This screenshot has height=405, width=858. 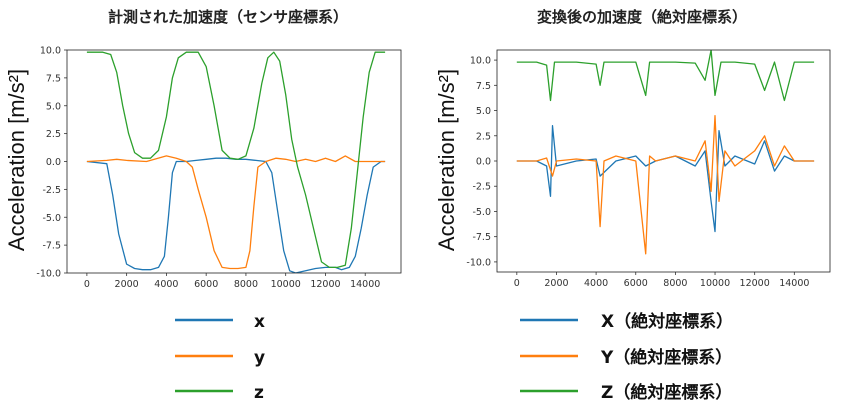 I want to click on legend-label-abs-z: Z（絶対座標系）, so click(x=666, y=392).